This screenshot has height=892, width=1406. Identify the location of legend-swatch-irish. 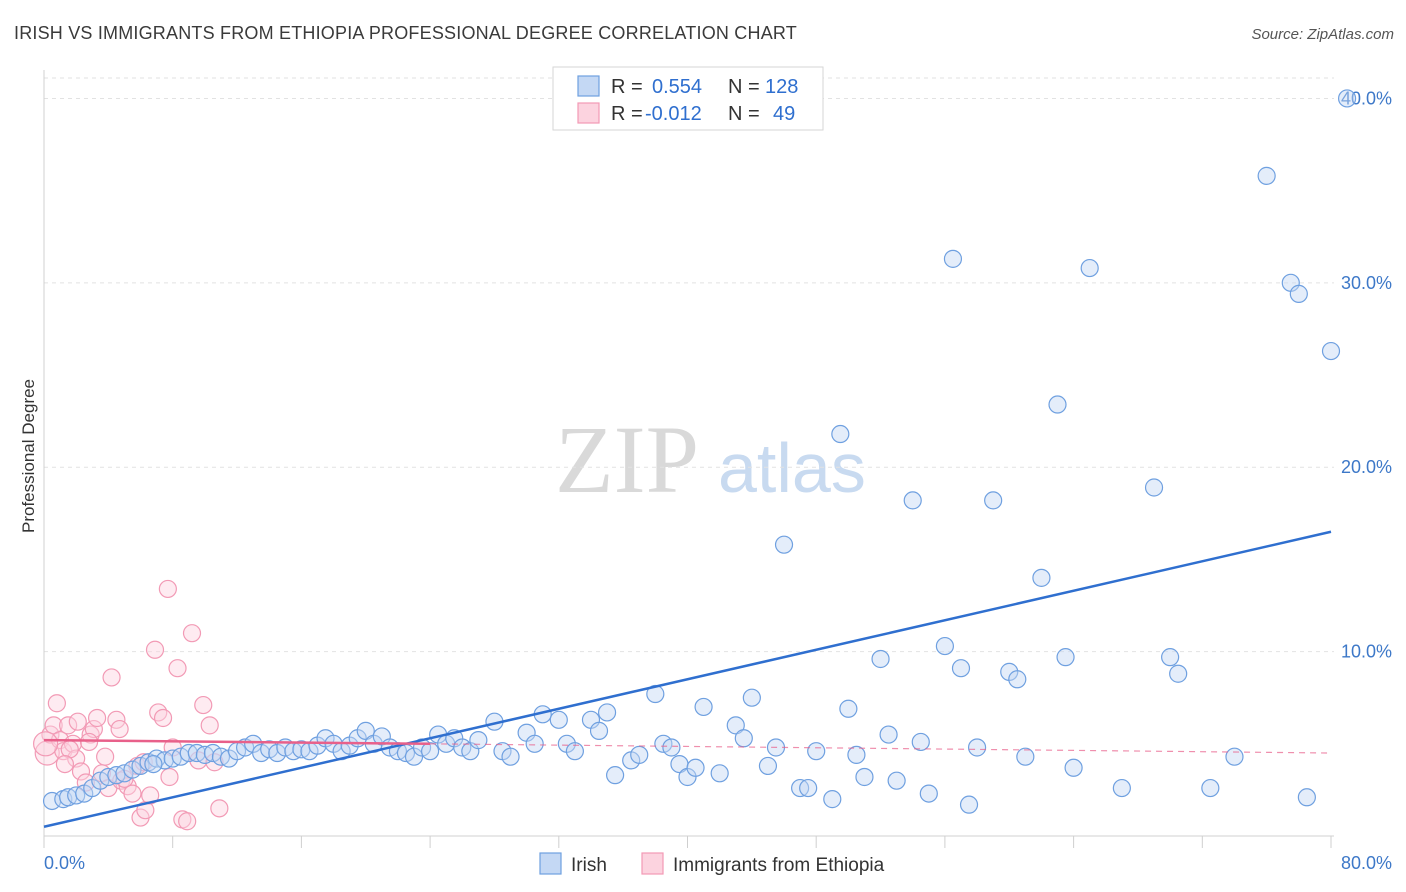
(588, 86).